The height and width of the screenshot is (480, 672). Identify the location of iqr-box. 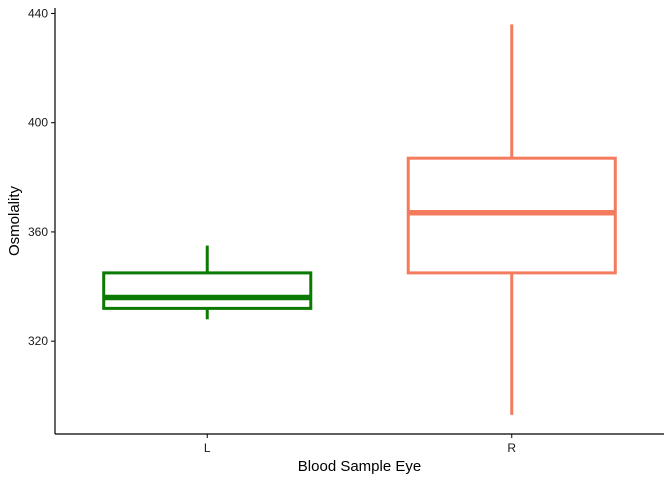
(207, 290).